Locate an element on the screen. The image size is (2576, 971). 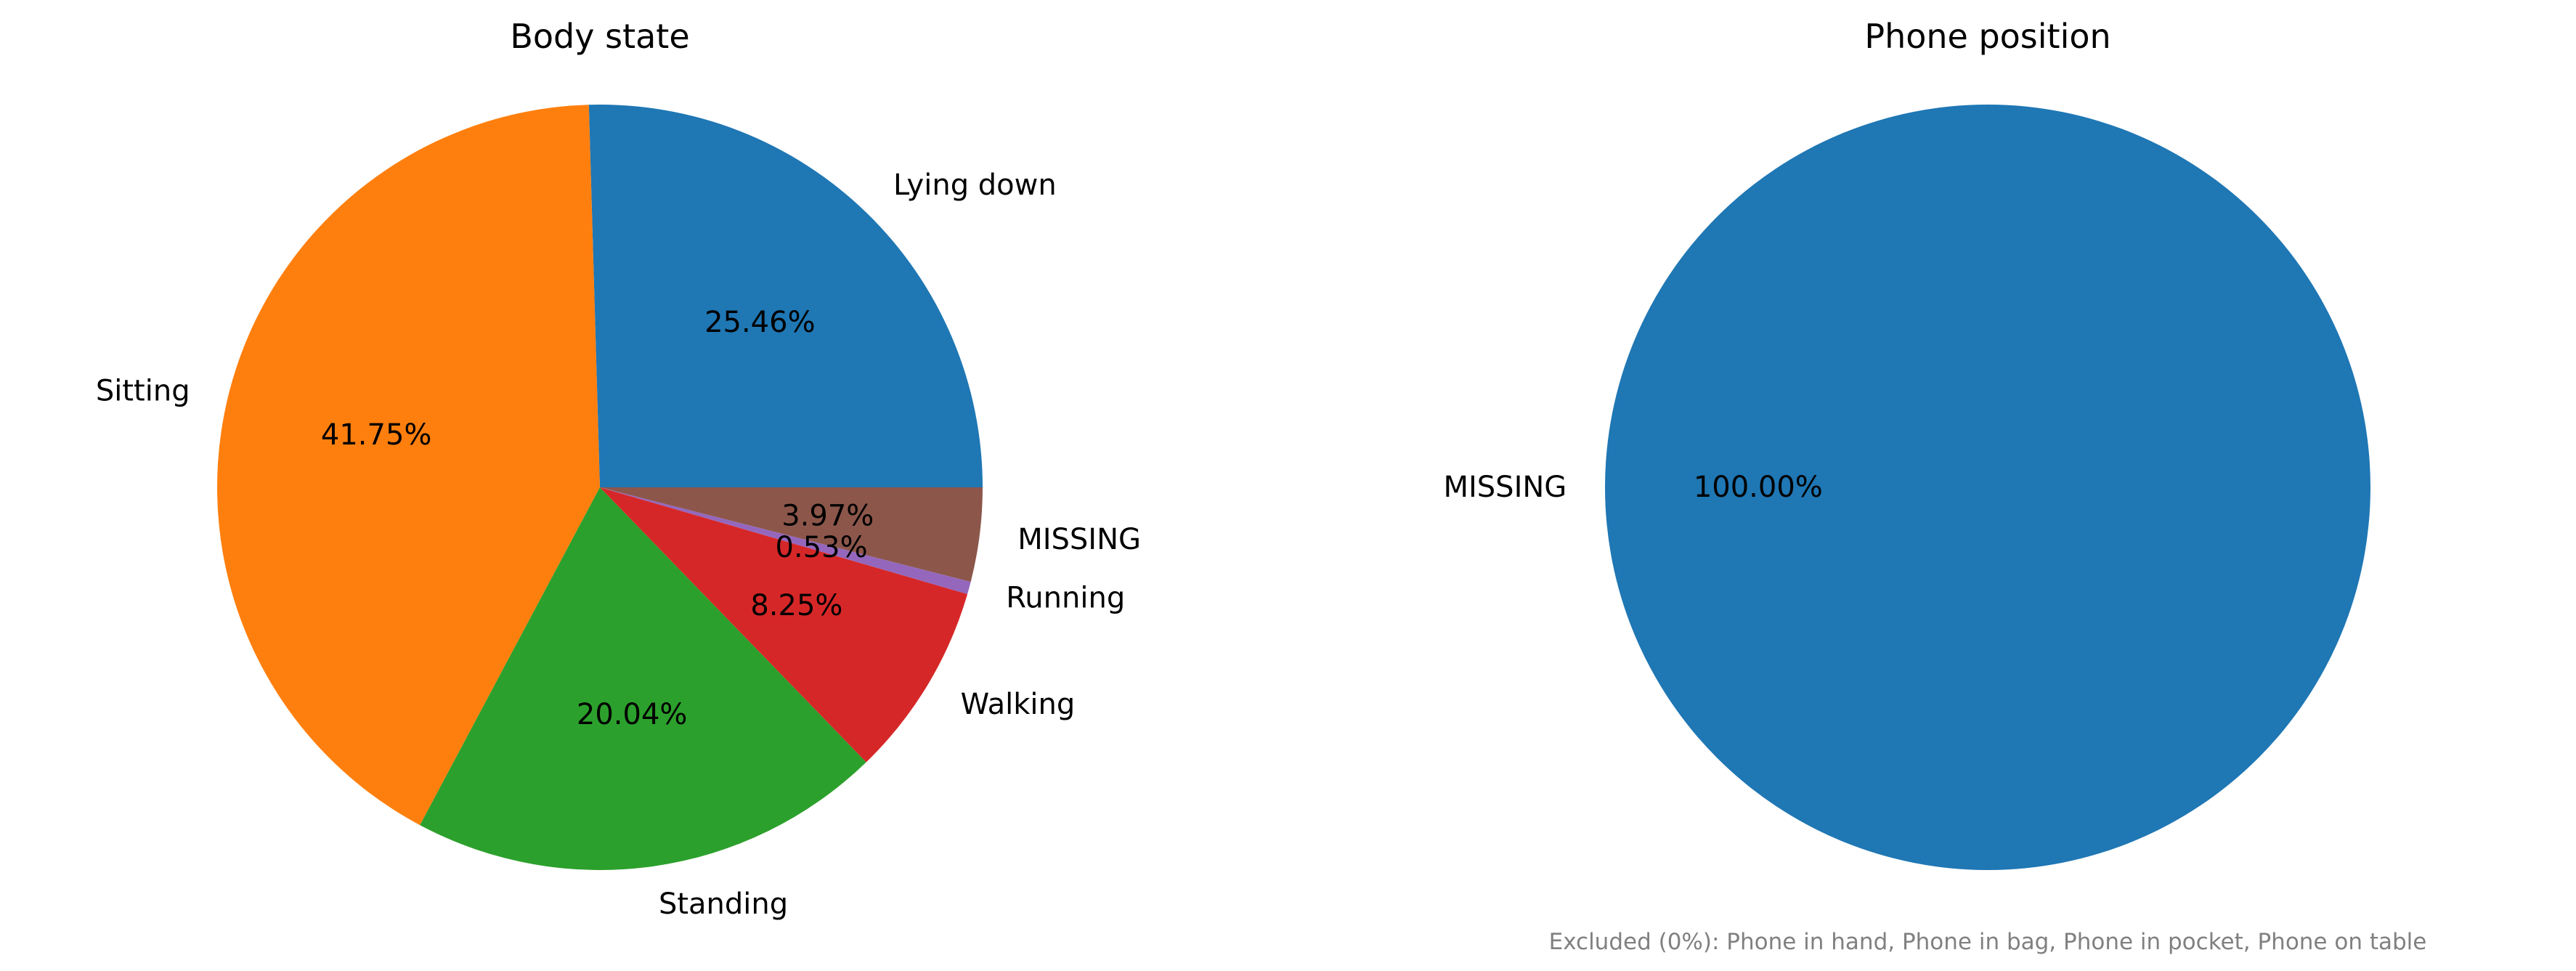
labels: MISSING 100.00% is located at coordinates (1632, 487).